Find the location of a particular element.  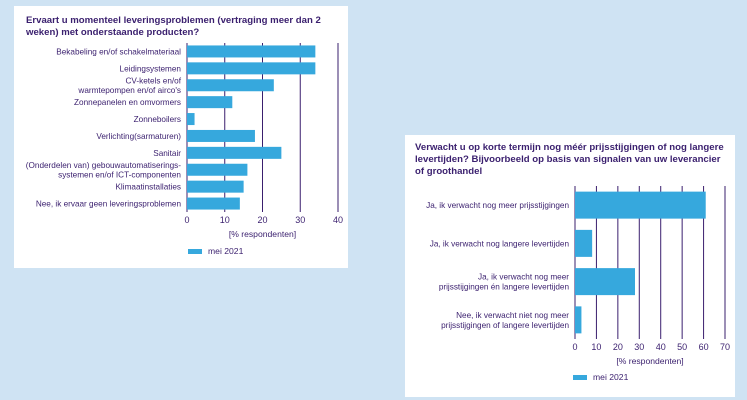

category-label: Zonnepanelen en omvormers is located at coordinates (127, 102).